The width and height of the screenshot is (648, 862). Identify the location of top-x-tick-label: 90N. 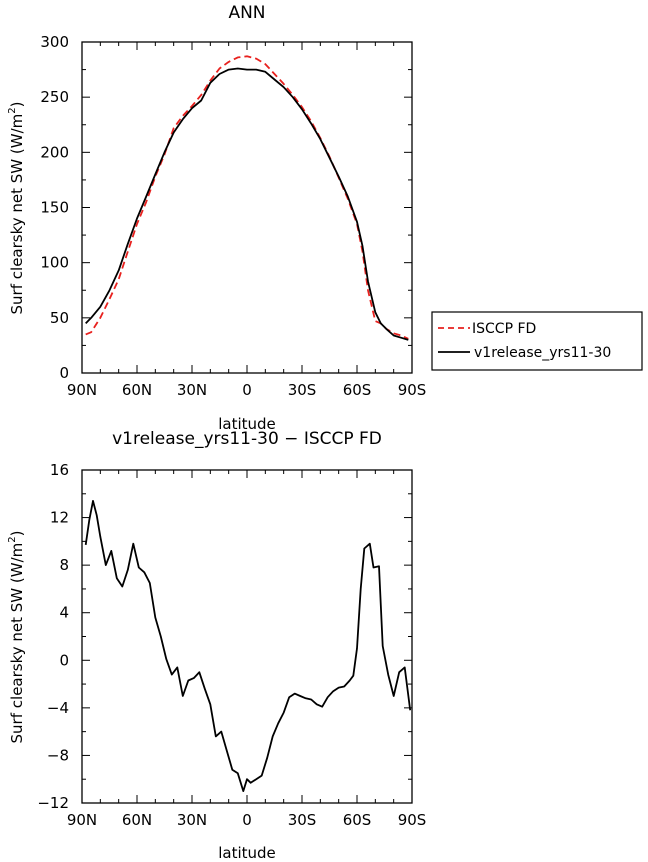
(82, 390).